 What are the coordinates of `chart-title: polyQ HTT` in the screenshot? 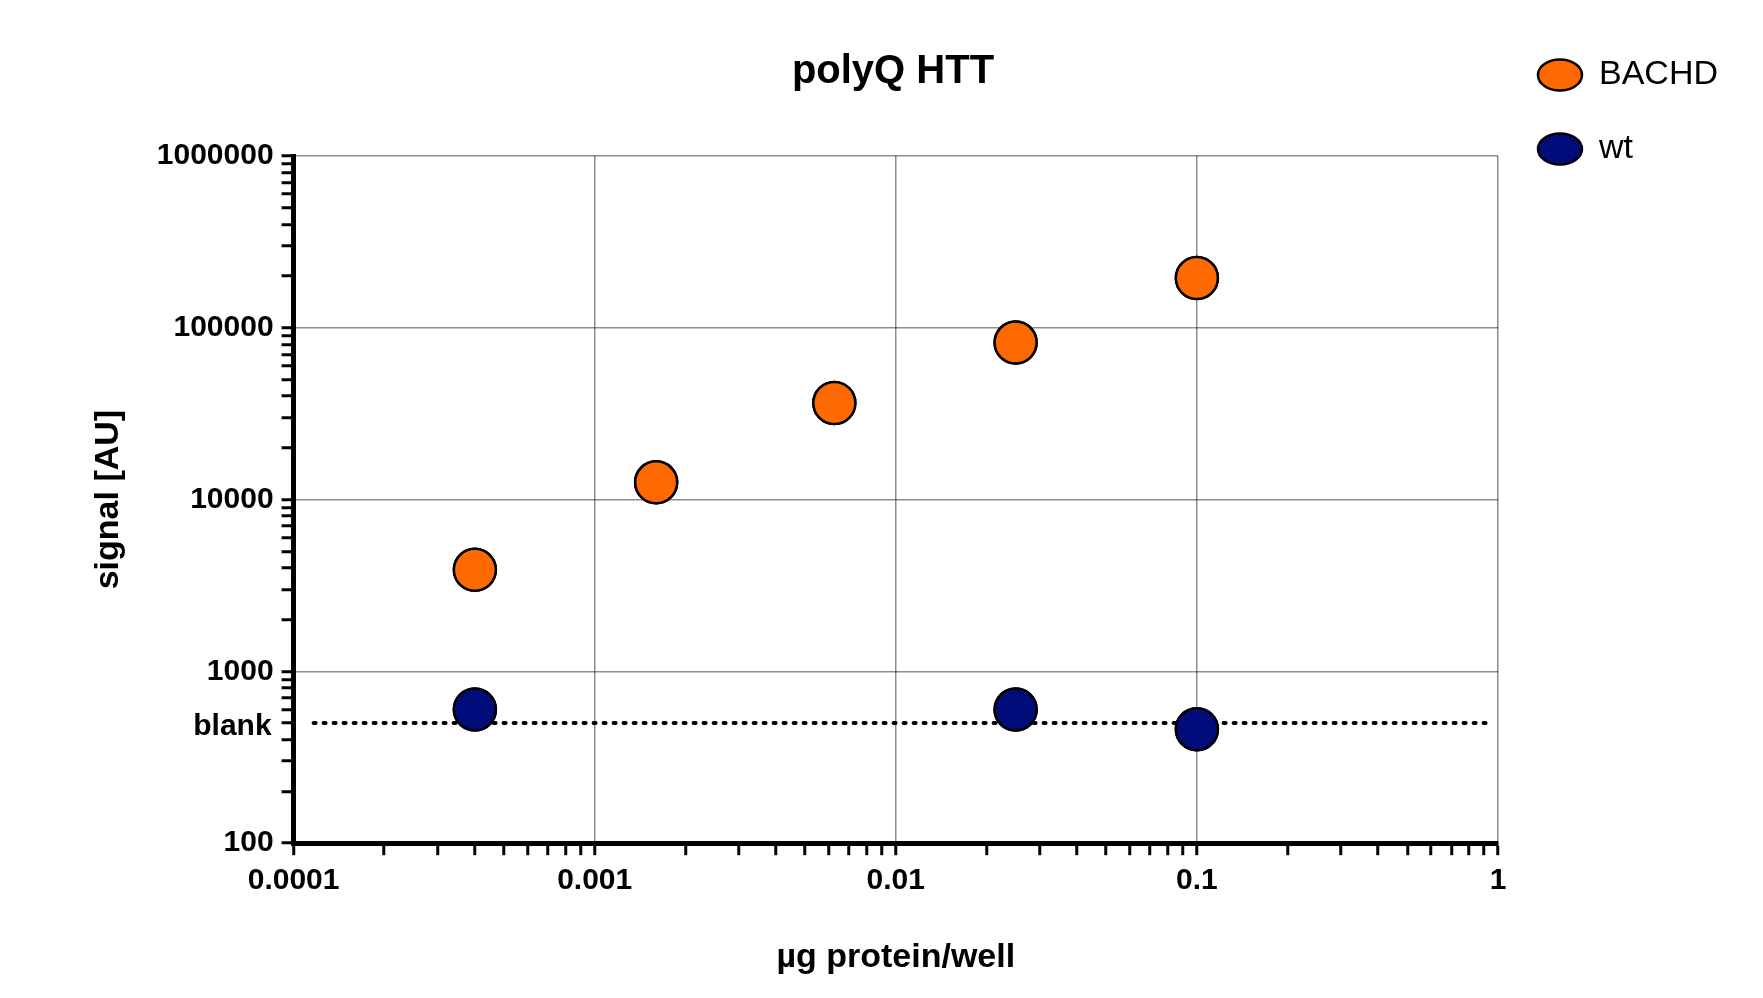 It's located at (893, 69).